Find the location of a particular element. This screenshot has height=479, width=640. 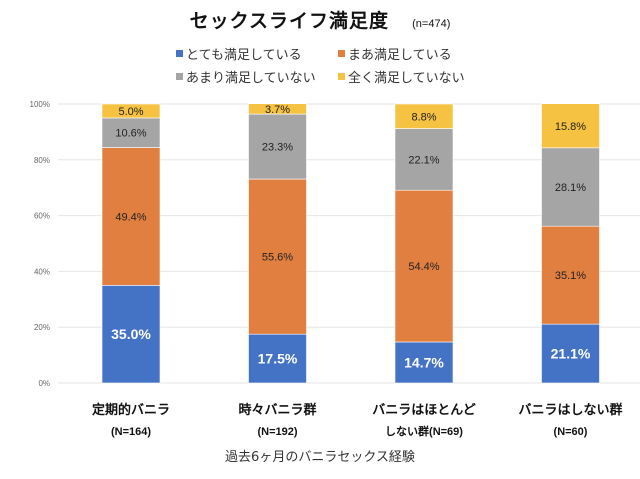

data-label: 54.4% is located at coordinates (423, 267).